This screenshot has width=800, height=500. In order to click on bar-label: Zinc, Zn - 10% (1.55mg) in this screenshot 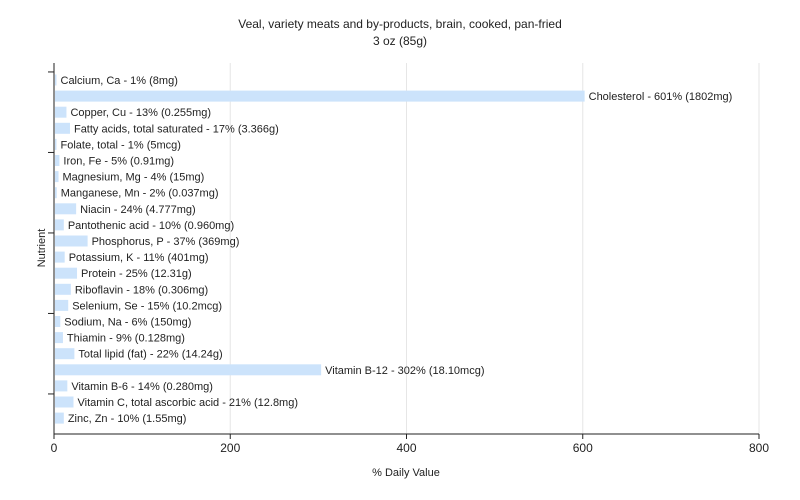, I will do `click(127, 419)`.